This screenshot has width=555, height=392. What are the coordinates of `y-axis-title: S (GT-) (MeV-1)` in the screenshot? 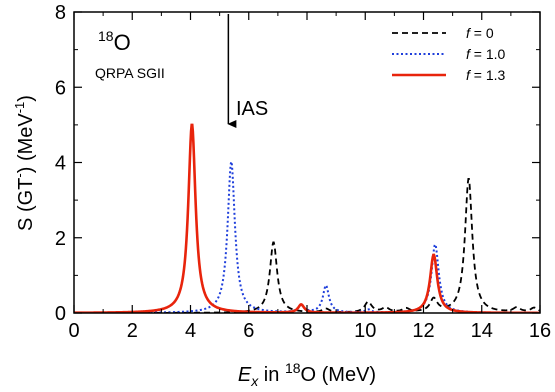 It's located at (24, 163).